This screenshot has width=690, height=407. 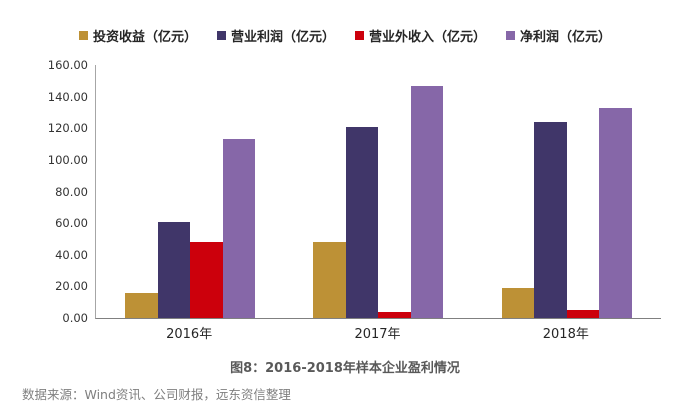 I want to click on y-tick-label: 160.00, so click(x=67, y=65).